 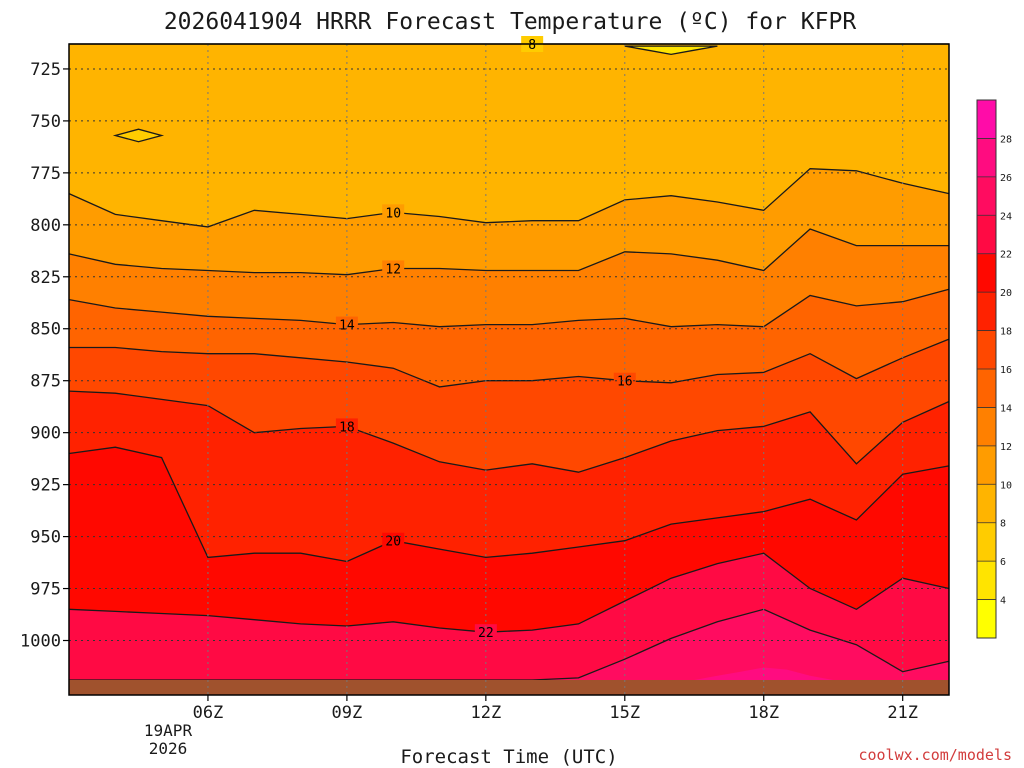 I want to click on colorbar-label-28: 28, so click(x=1006, y=139).